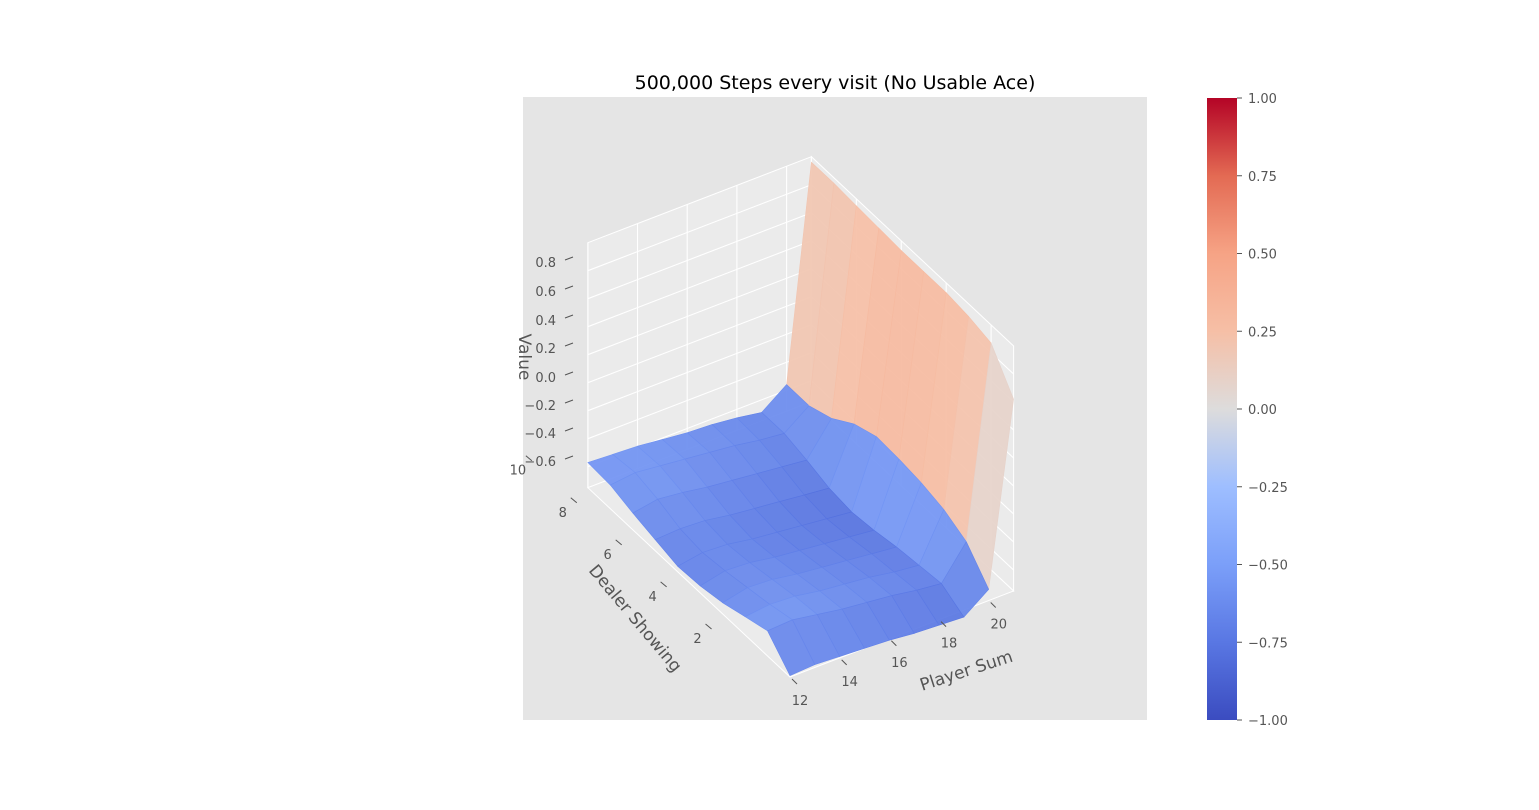 The image size is (1539, 810). What do you see at coordinates (800, 701) in the screenshot?
I see `x-tick-label: 12` at bounding box center [800, 701].